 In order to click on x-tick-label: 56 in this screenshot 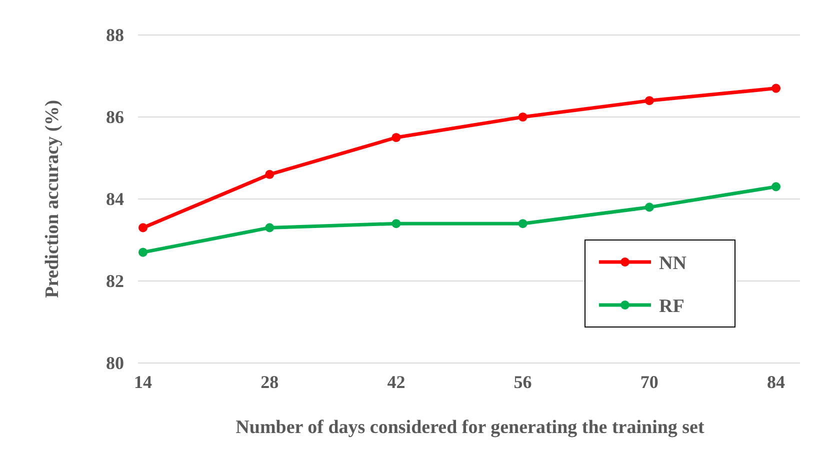, I will do `click(523, 382)`.